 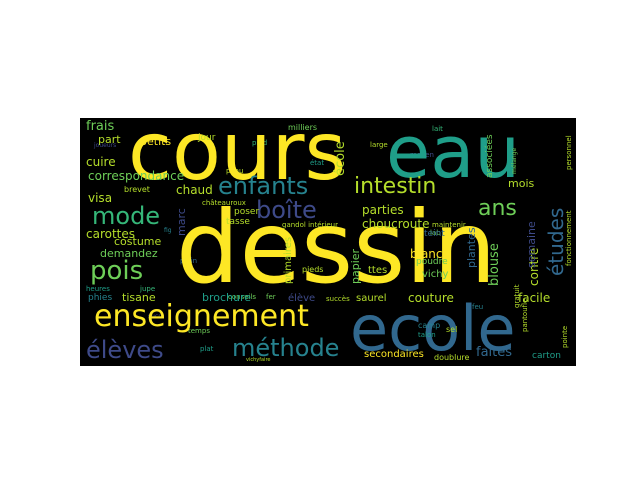 What do you see at coordinates (426, 254) in the screenshot?
I see `word-blanc: blanc` at bounding box center [426, 254].